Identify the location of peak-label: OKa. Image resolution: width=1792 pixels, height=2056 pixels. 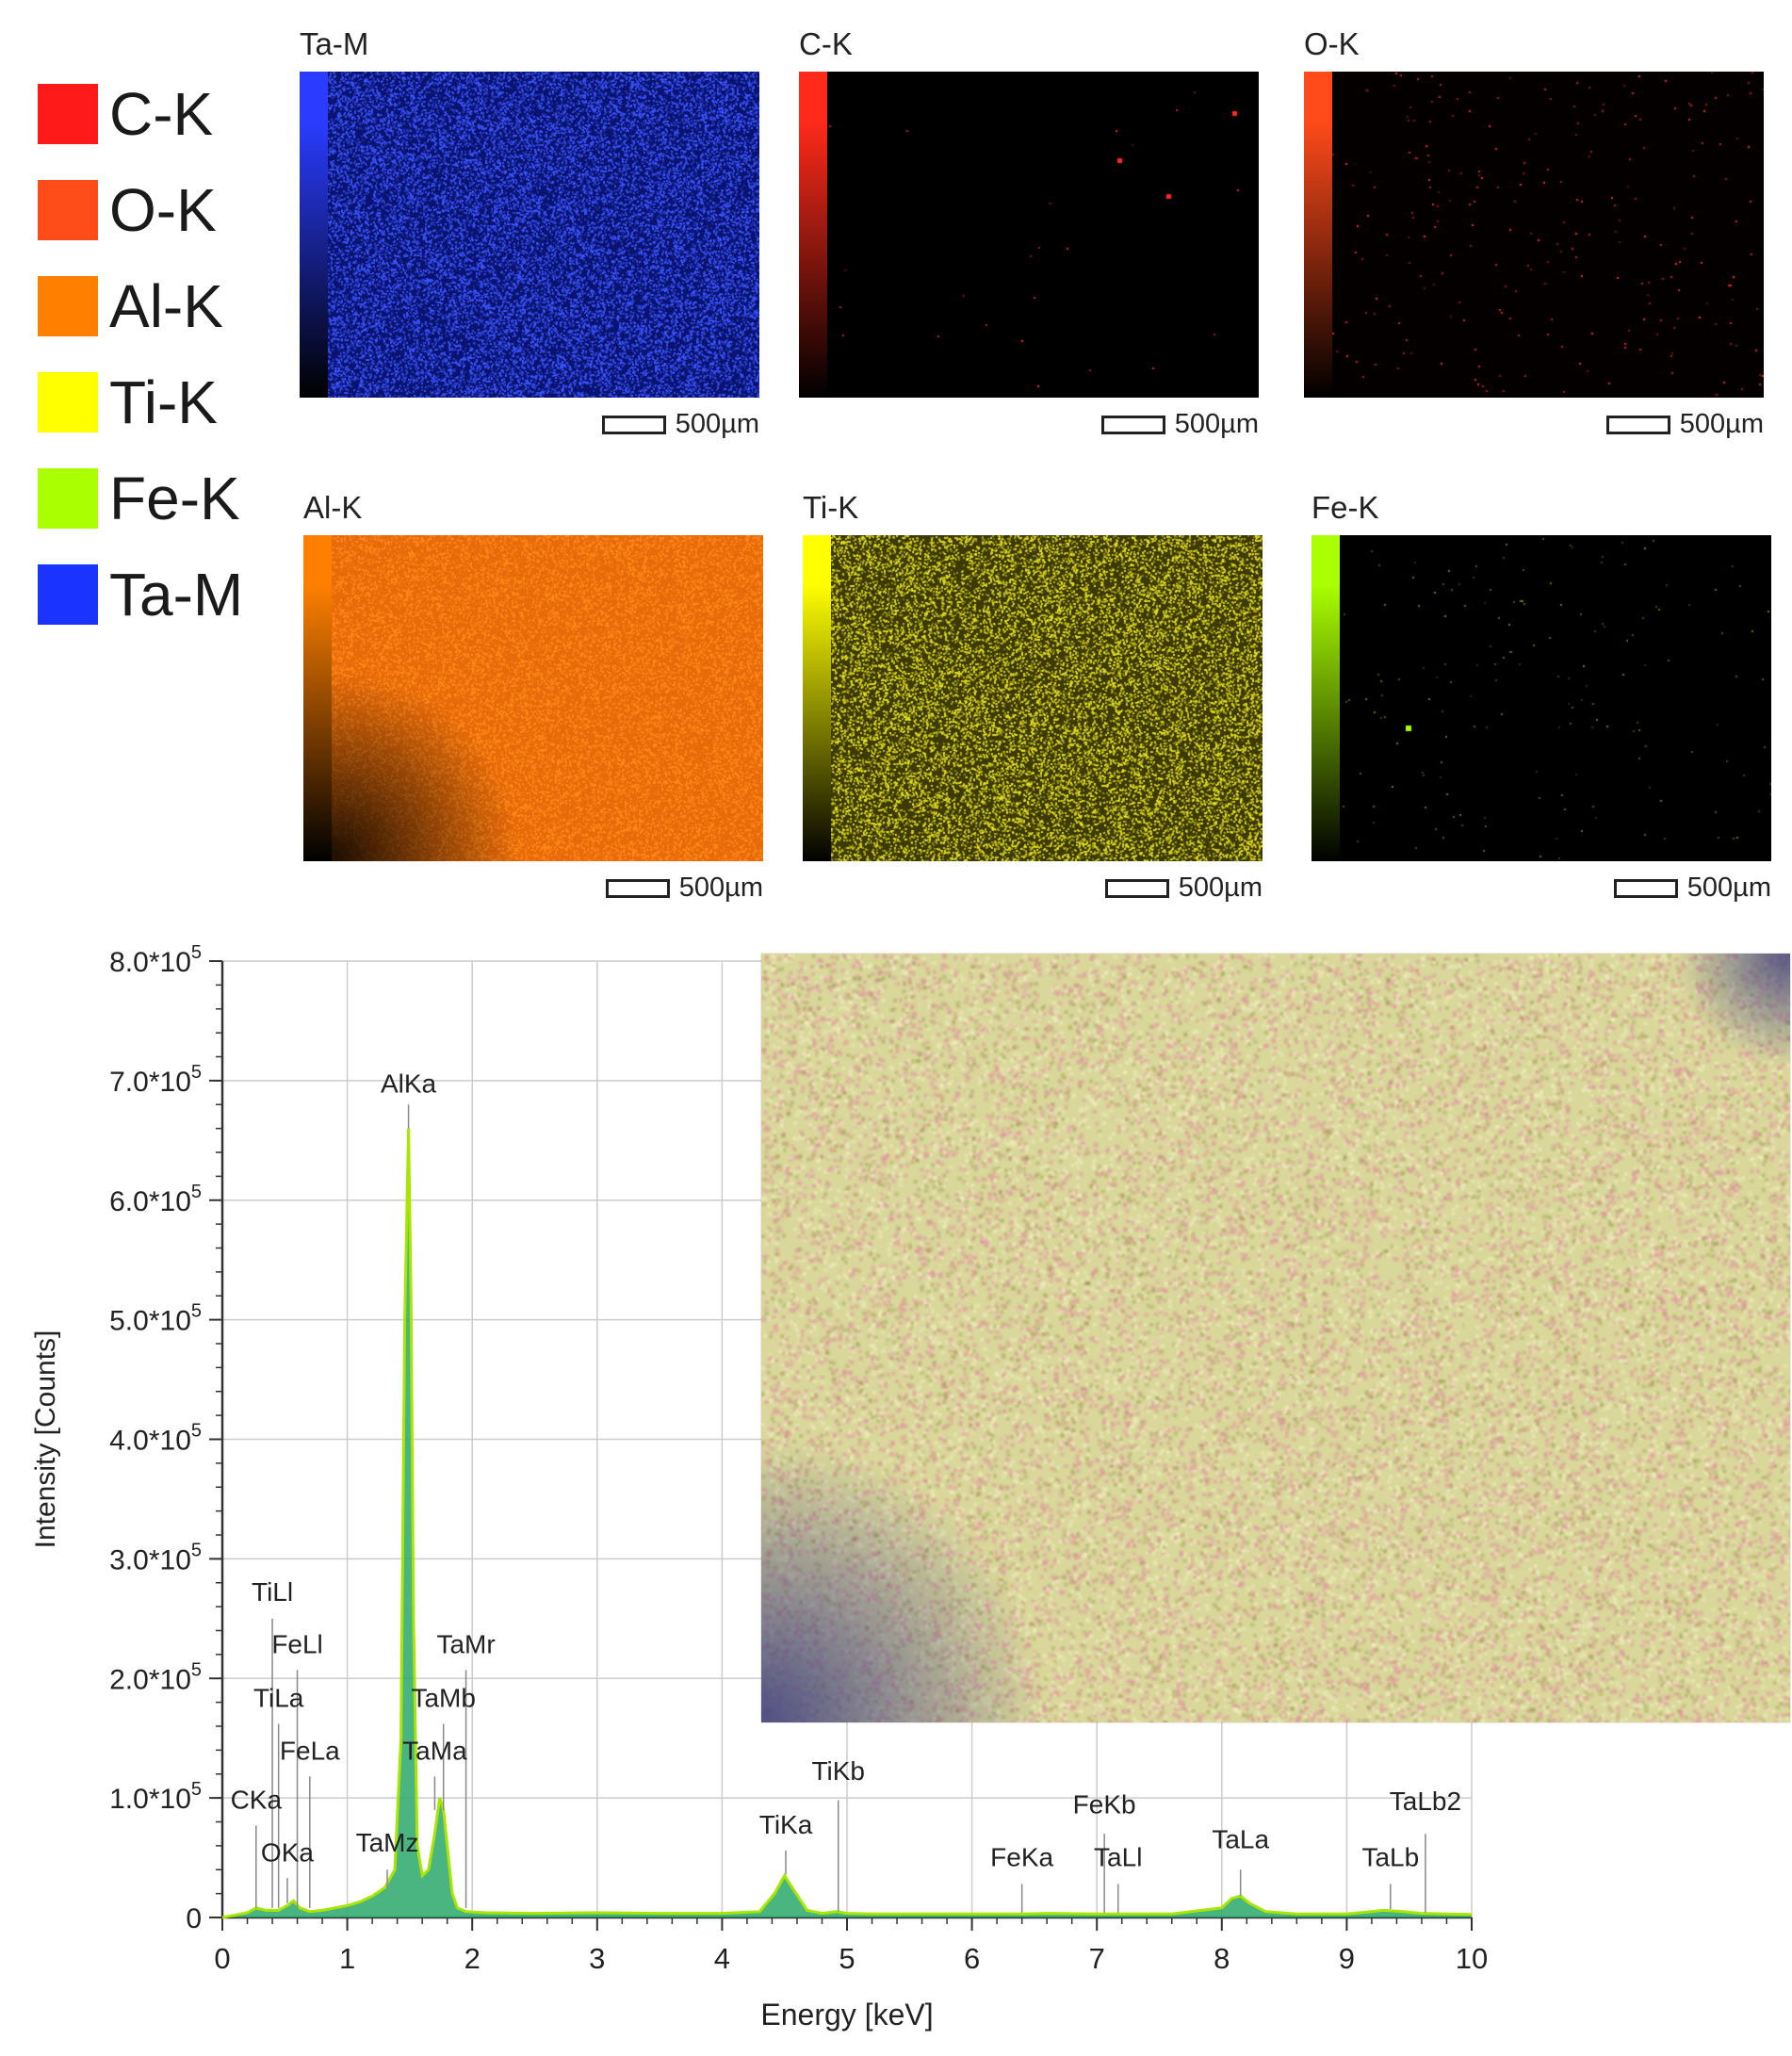
(287, 1852).